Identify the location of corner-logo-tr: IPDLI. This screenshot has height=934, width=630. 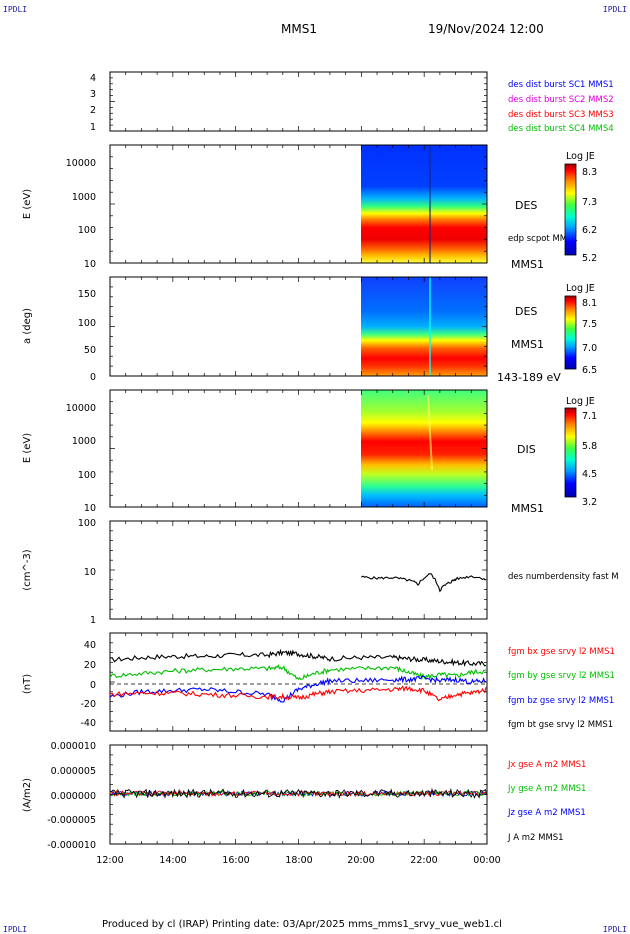
(614, 9).